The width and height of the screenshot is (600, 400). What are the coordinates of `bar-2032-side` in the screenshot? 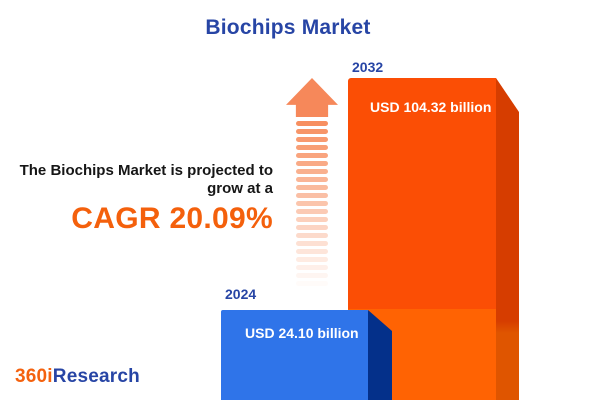 It's located at (507, 239).